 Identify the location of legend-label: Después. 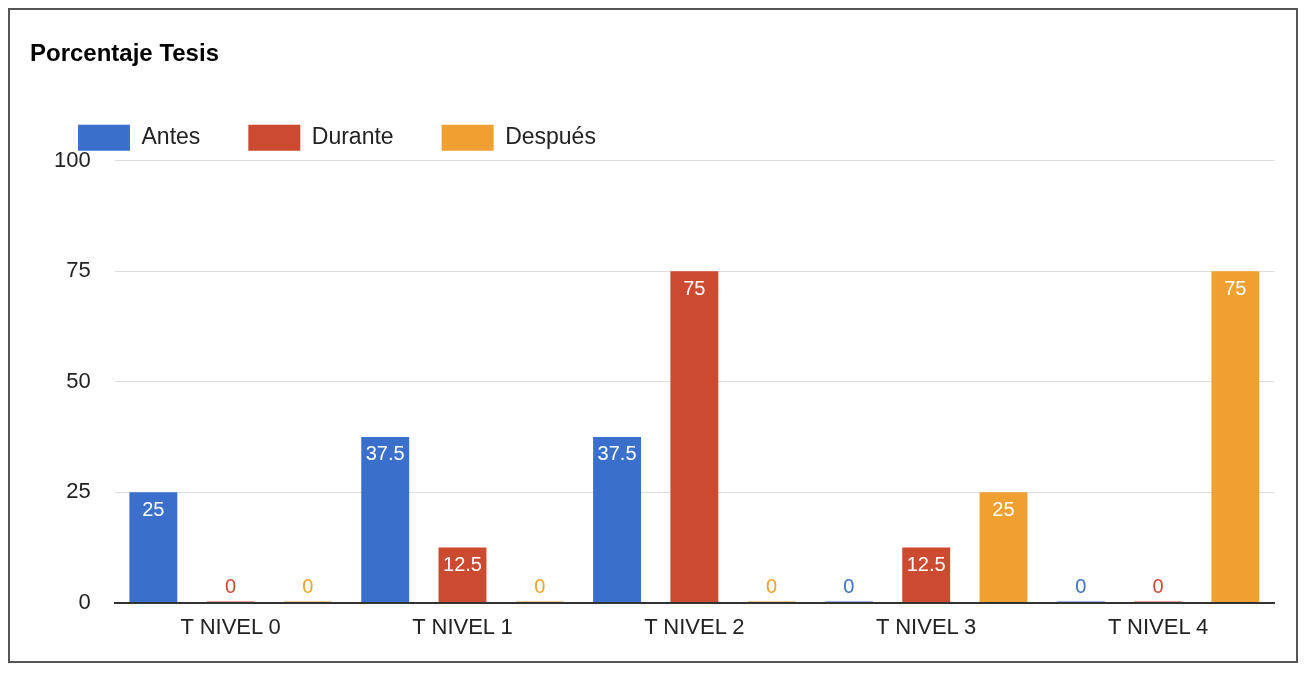
(550, 136).